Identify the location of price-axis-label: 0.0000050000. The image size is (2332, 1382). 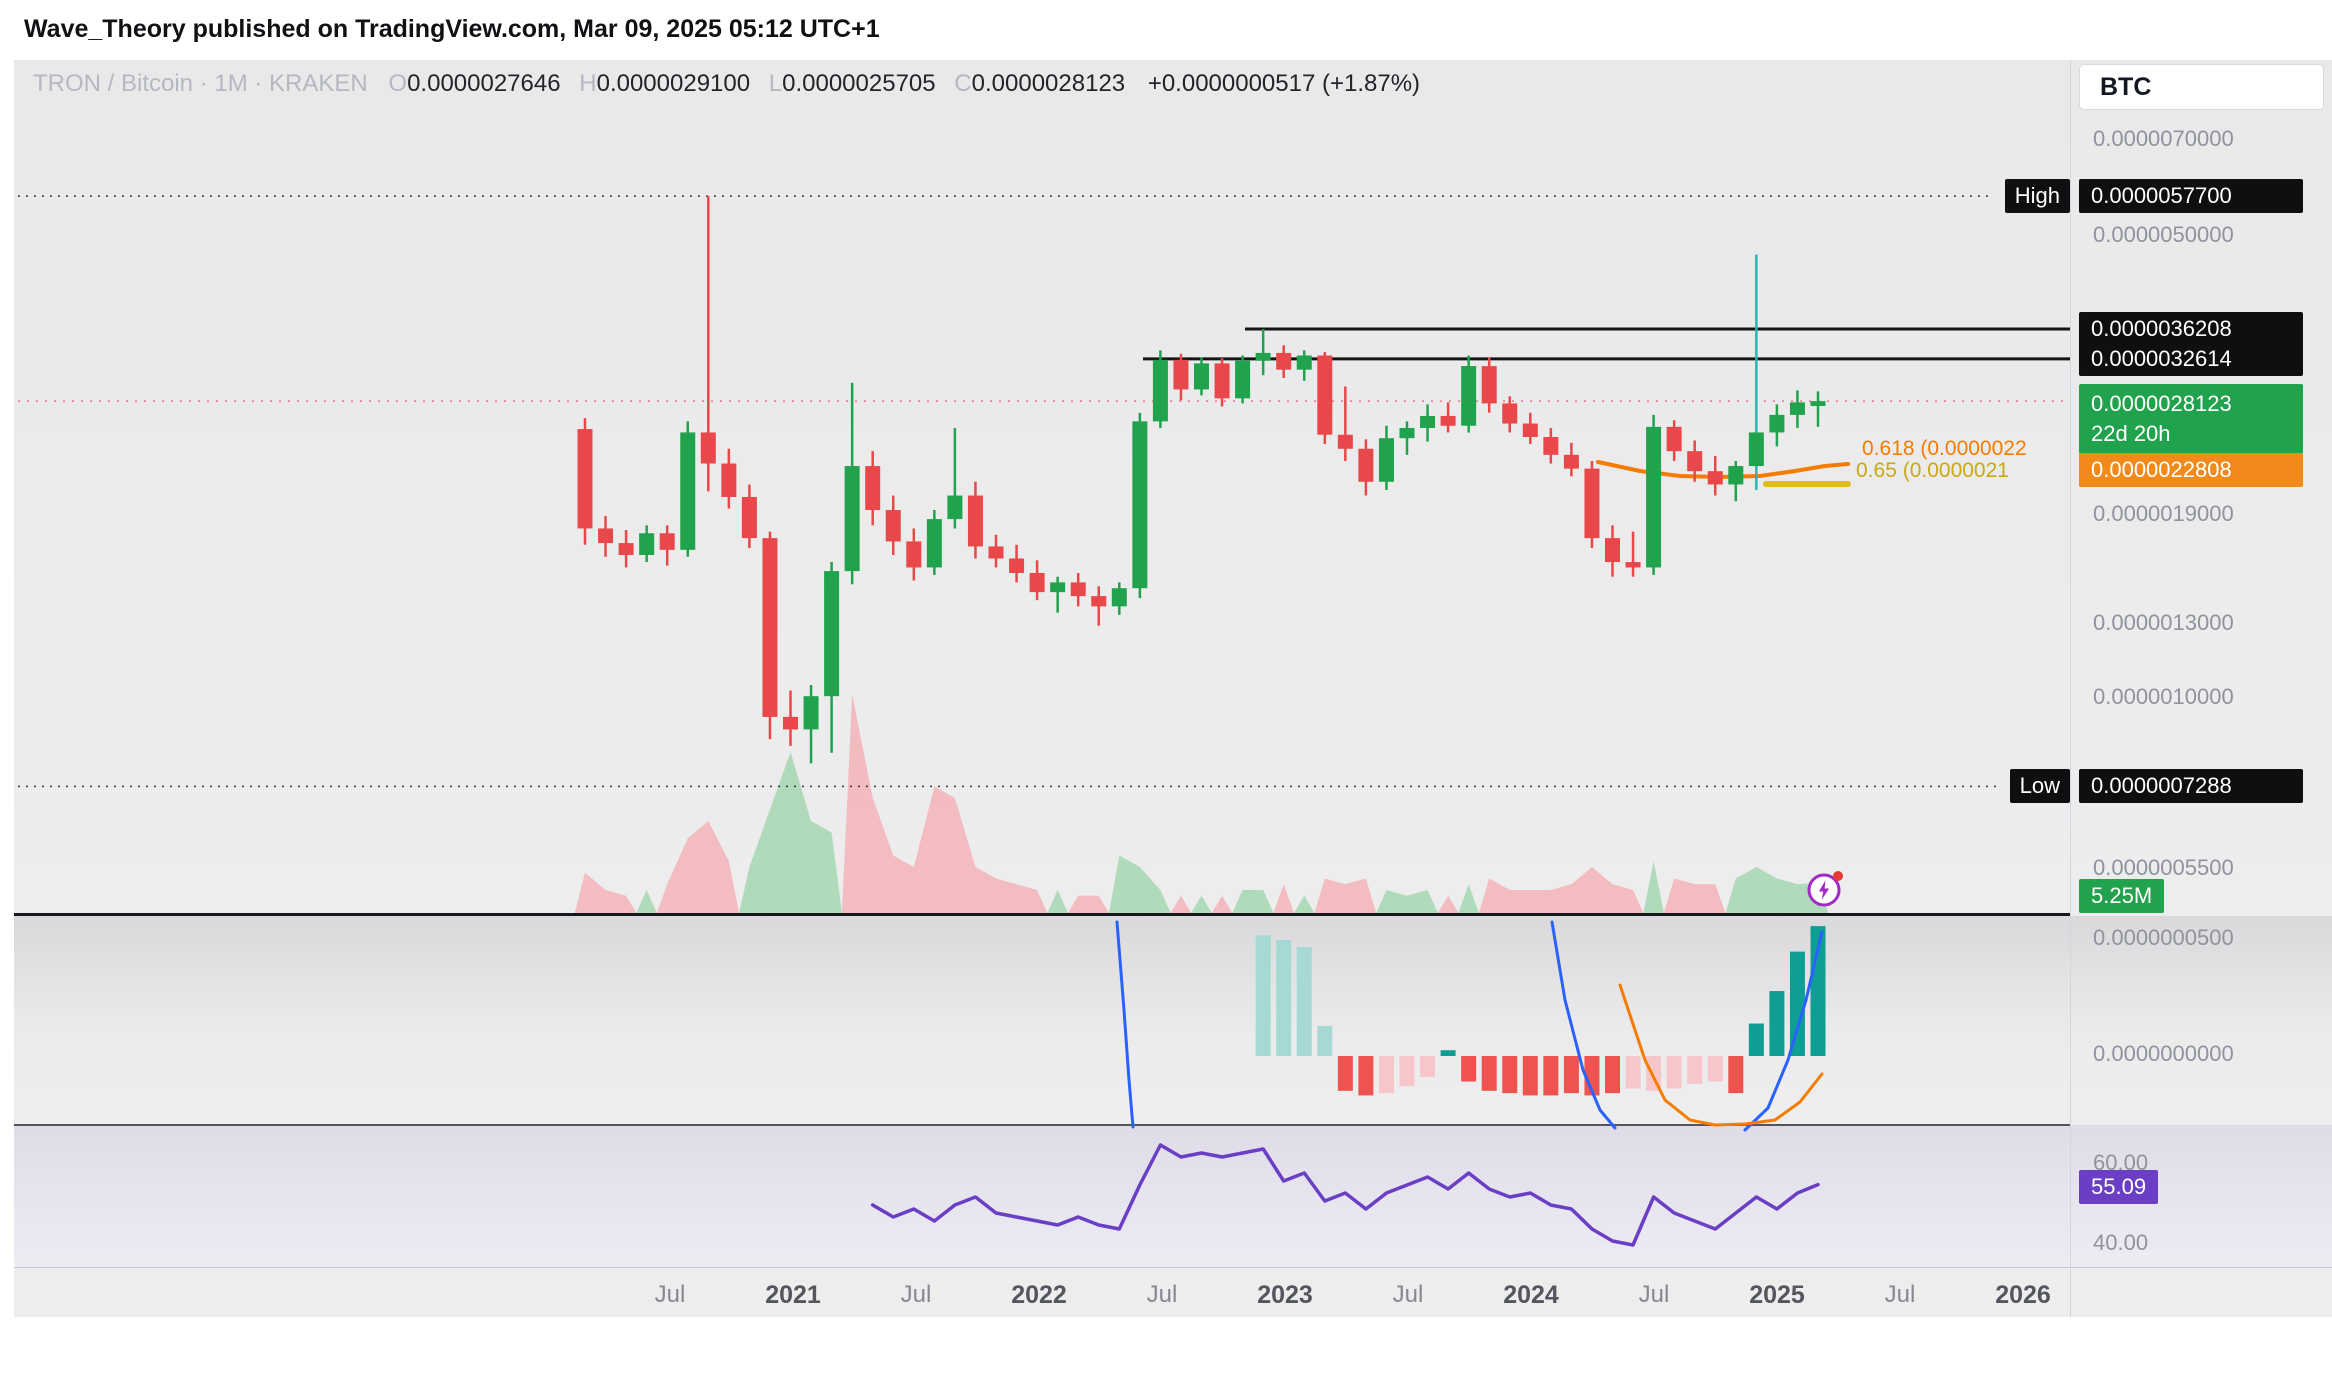
(2163, 234).